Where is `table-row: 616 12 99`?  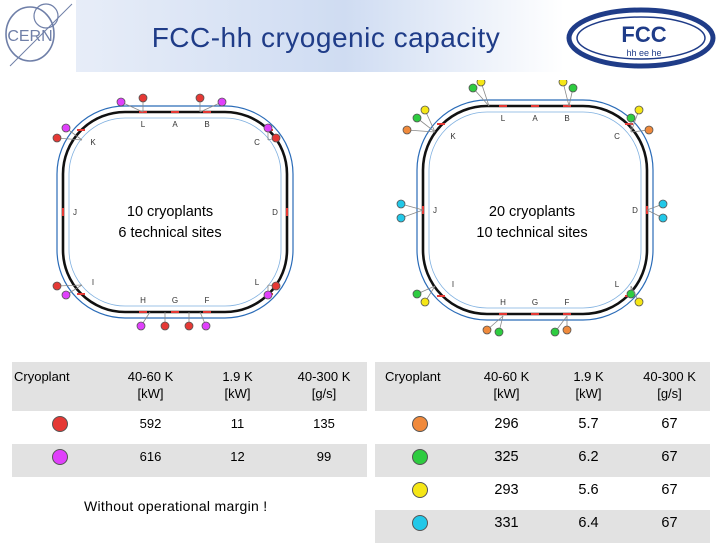 table-row: 616 12 99 is located at coordinates (189, 460).